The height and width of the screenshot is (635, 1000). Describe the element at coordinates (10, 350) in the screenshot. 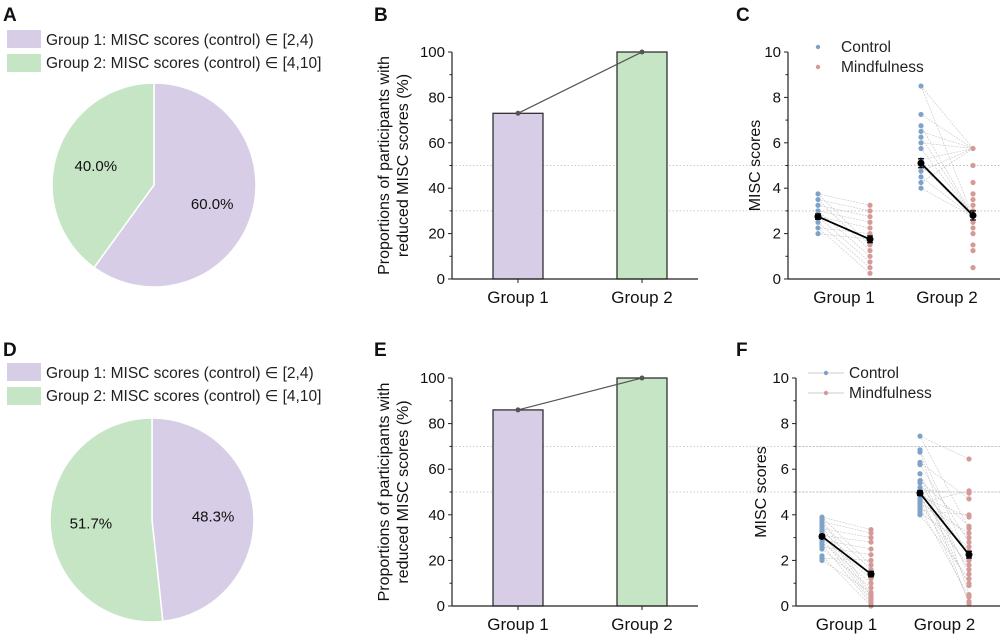

I see `panel-letter-d: D` at that location.